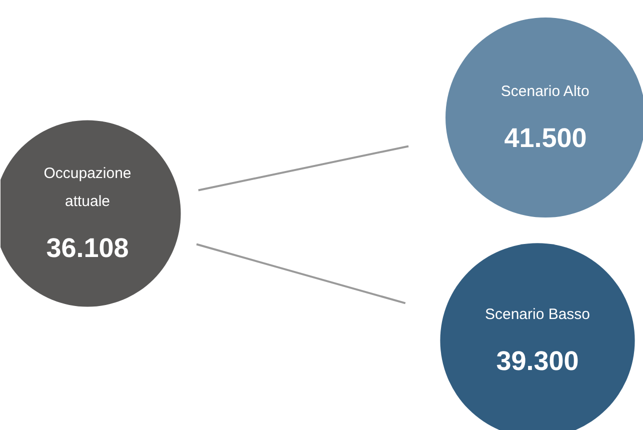 Image resolution: width=643 pixels, height=430 pixels. Describe the element at coordinates (537, 361) in the screenshot. I see `data-label: 39.300` at that location.